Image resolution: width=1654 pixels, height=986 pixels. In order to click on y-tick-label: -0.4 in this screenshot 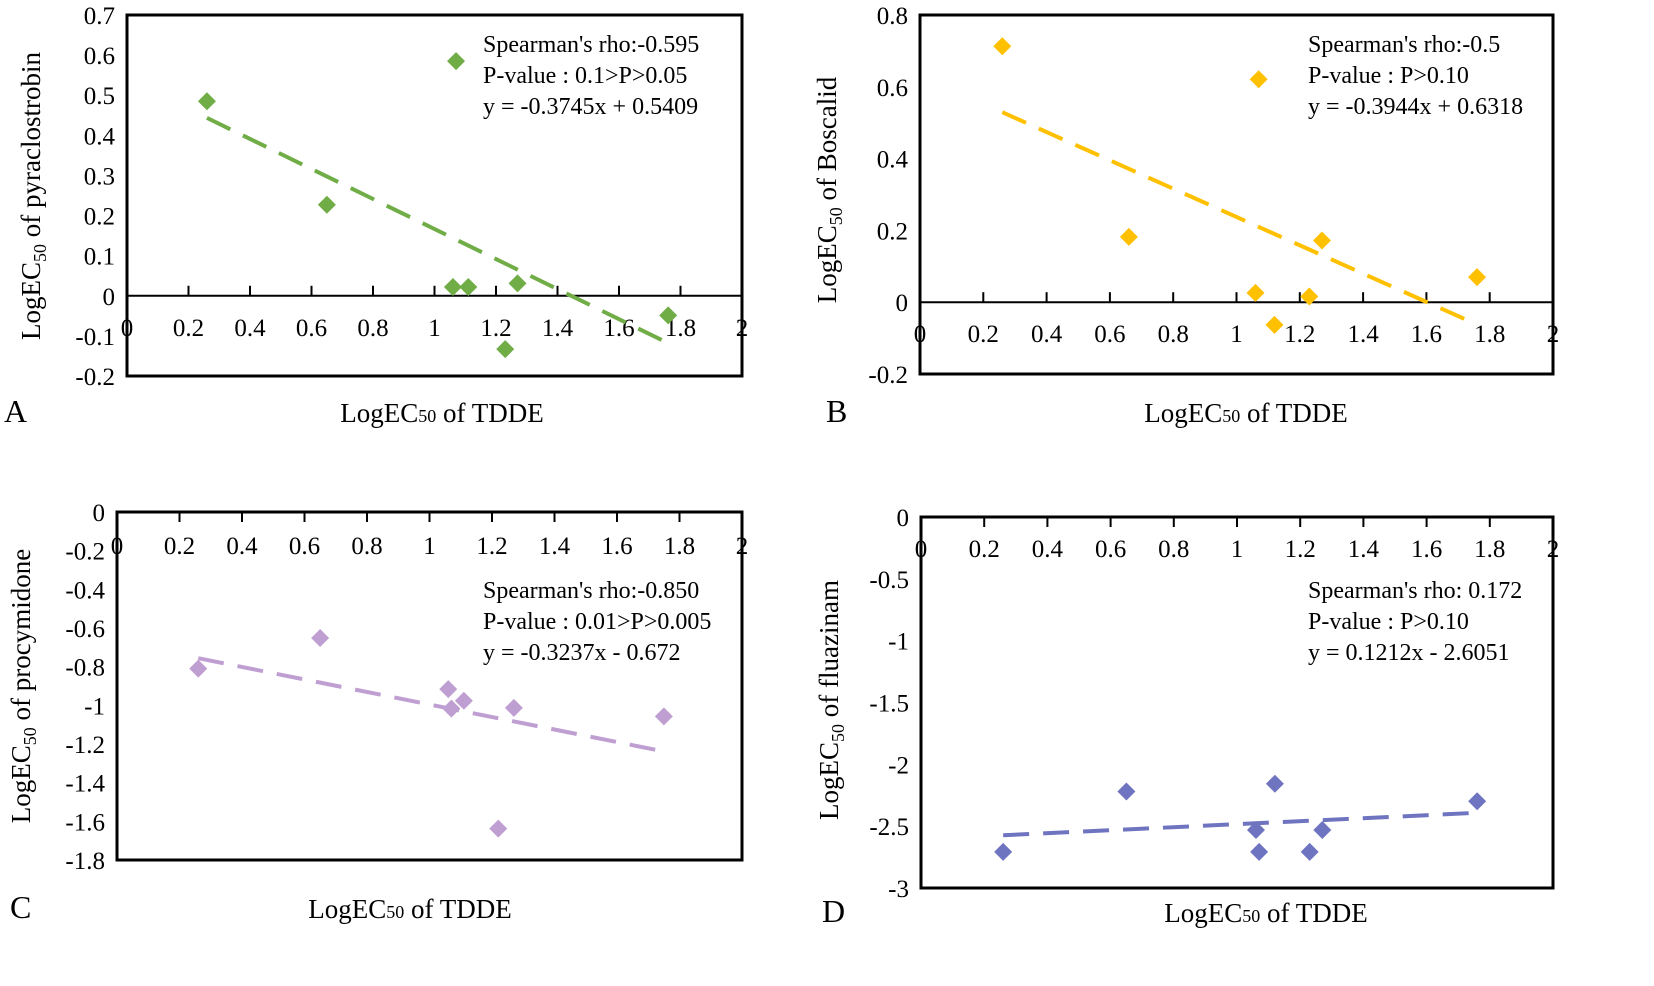, I will do `click(85, 590)`.